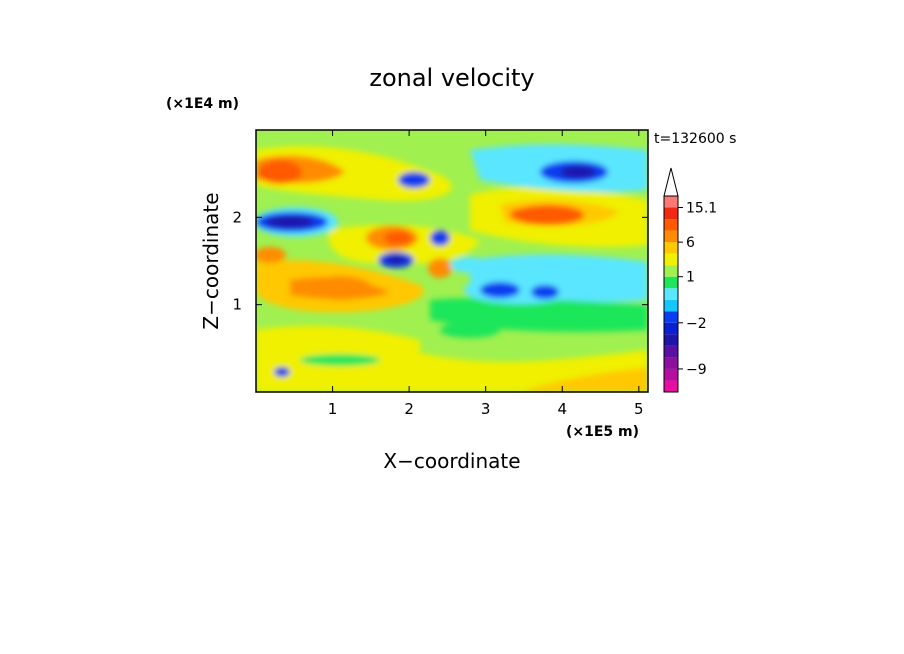 The image size is (904, 654). Describe the element at coordinates (696, 370) in the screenshot. I see `colorbar-label: −9` at that location.